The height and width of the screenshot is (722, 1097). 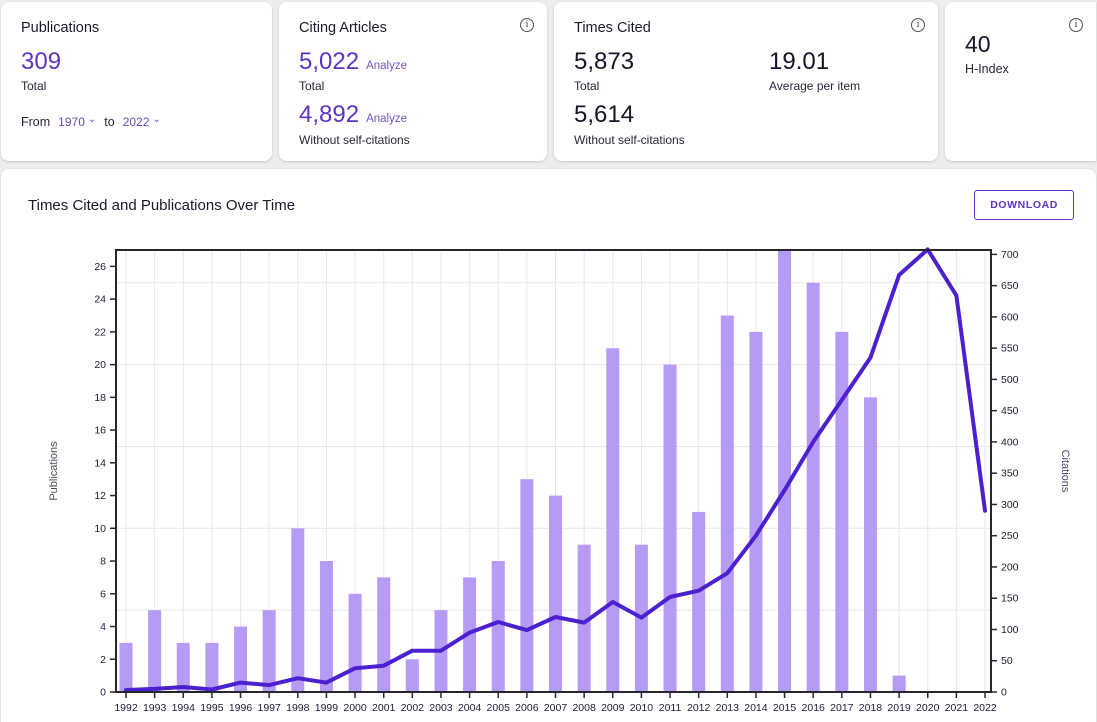 I want to click on times-cited-average-label: Average per item, so click(x=815, y=86).